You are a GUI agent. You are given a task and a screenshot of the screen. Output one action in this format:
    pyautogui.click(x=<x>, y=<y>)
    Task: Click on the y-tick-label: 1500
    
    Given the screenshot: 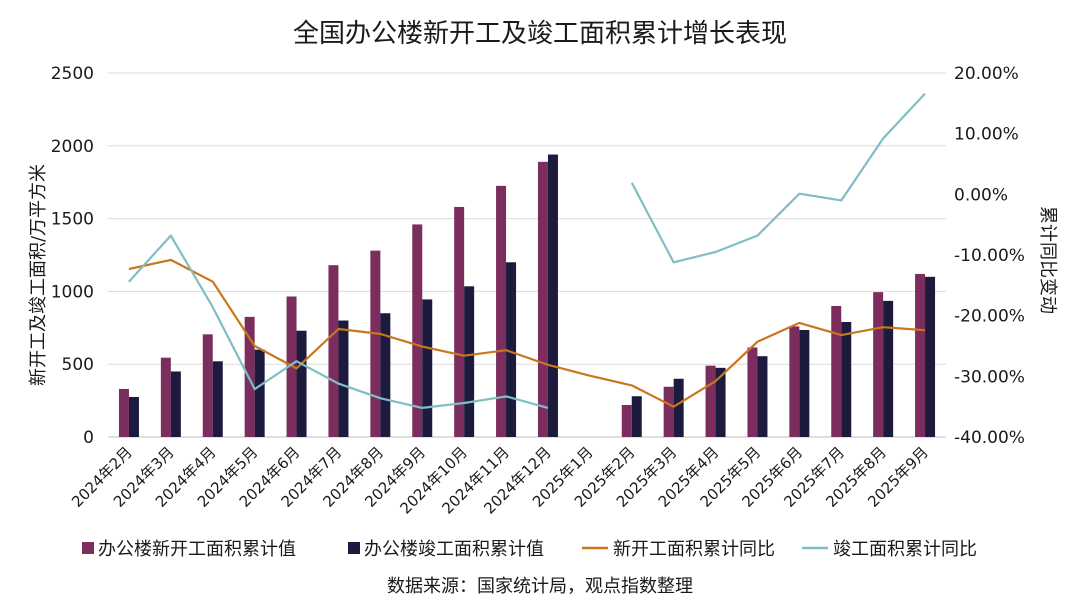 What is the action you would take?
    pyautogui.click(x=72, y=220)
    